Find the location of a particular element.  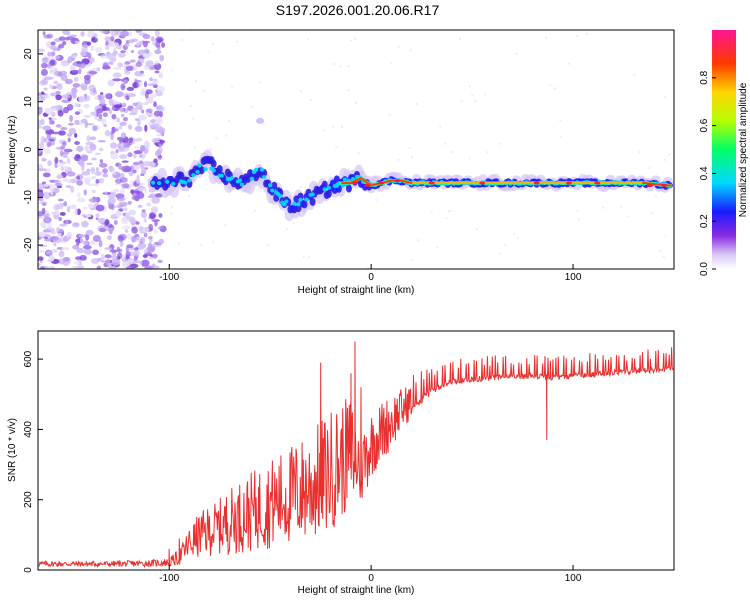

x-tick-label: 100 is located at coordinates (573, 578).